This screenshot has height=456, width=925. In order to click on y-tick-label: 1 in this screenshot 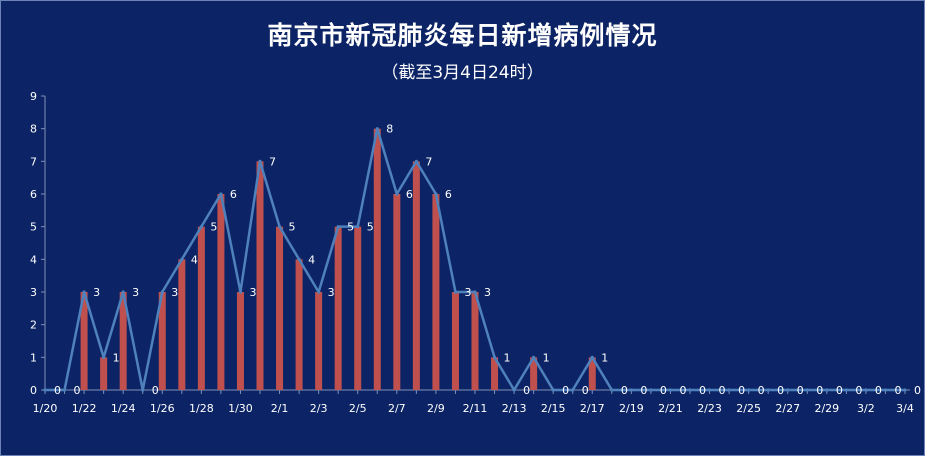, I will do `click(33, 357)`.